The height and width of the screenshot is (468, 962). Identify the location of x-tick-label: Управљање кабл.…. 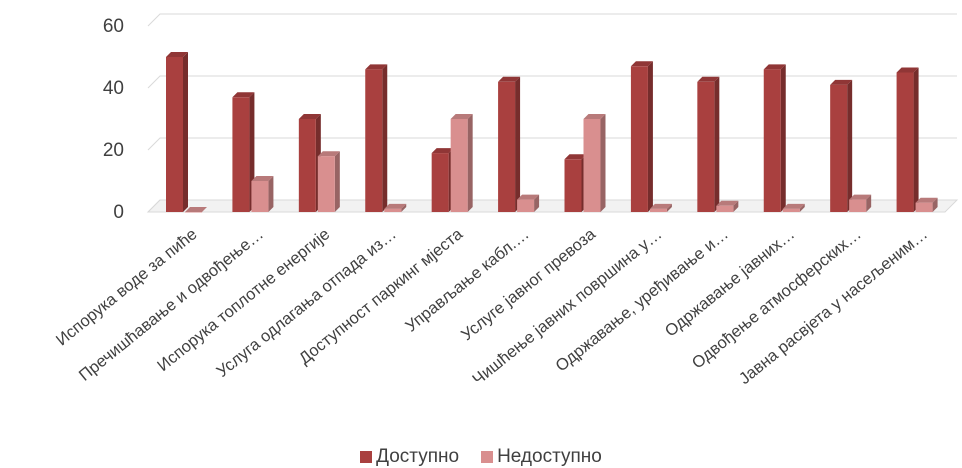
(467, 280).